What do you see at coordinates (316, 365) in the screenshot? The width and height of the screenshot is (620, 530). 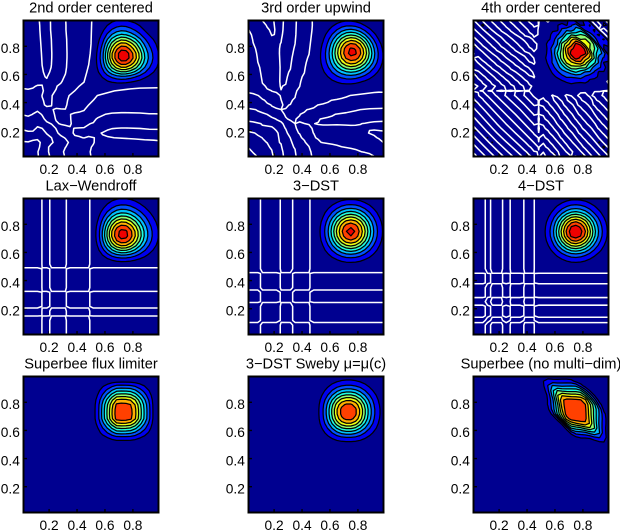 I see `svg-text: 3−DST Sweby μ=μ(c)` at bounding box center [316, 365].